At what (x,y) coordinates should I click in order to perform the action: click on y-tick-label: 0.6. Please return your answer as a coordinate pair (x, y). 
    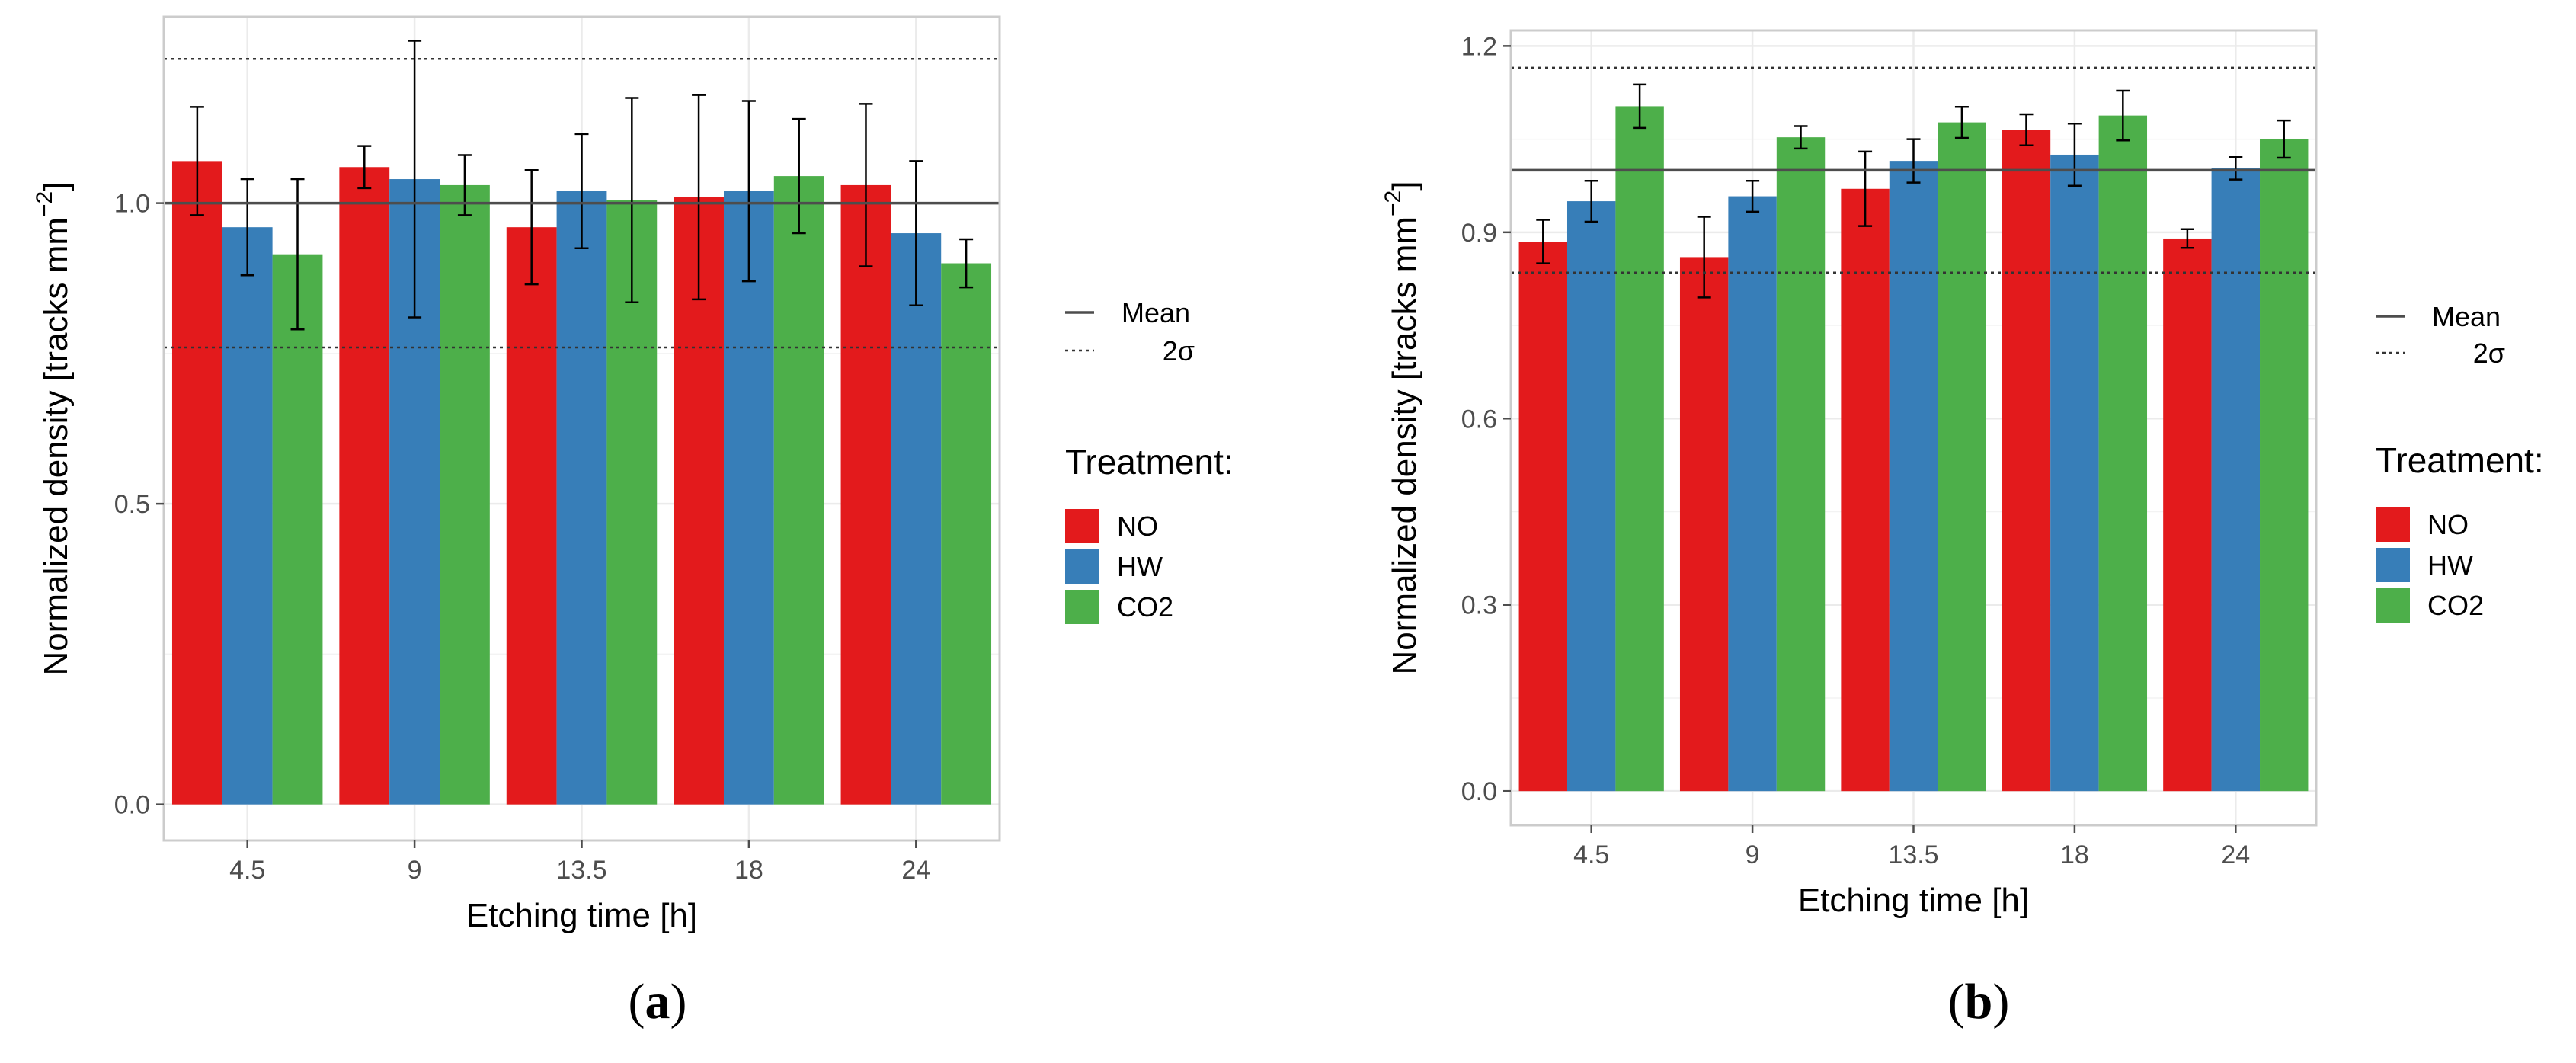
    Looking at the image, I should click on (1479, 419).